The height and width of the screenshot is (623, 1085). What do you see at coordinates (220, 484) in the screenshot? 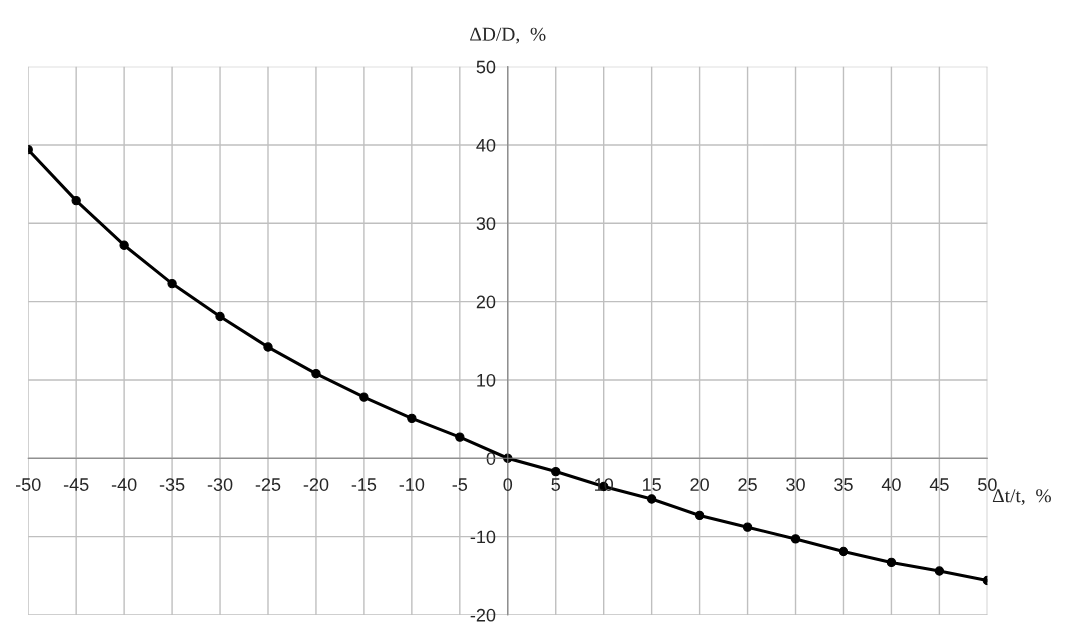
I see `x-tick-label: -30` at bounding box center [220, 484].